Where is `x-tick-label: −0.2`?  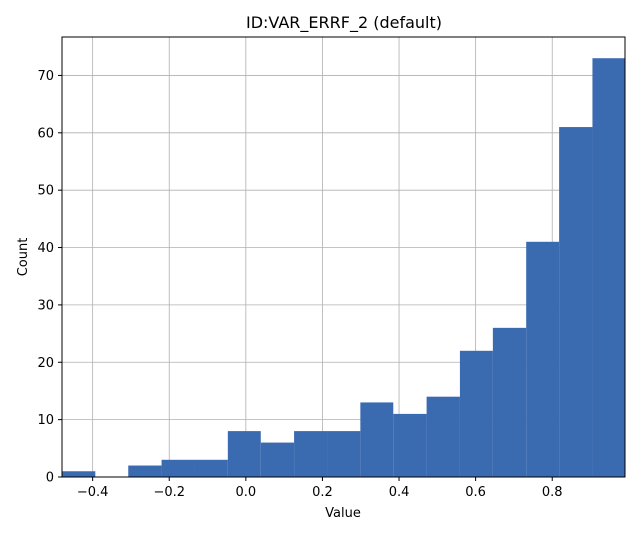 x-tick-label: −0.2 is located at coordinates (169, 492).